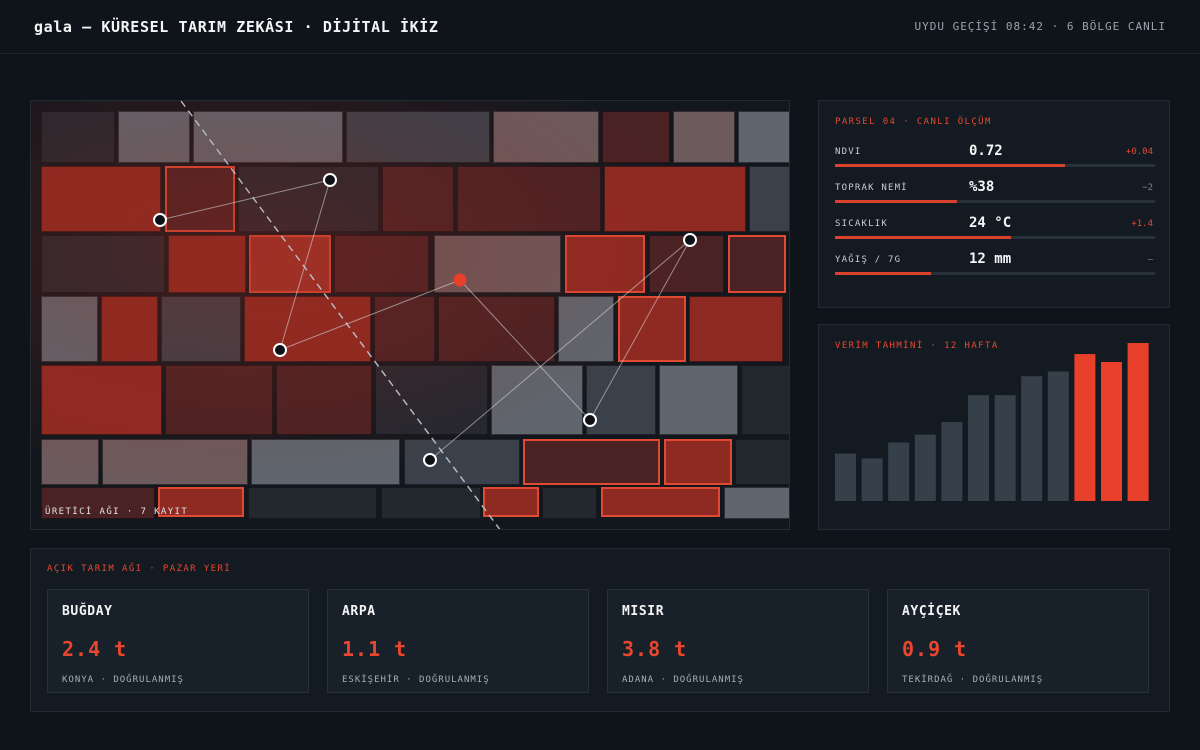  Describe the element at coordinates (95, 649) in the screenshot. I see `crop-amount: 2.4 t` at that location.